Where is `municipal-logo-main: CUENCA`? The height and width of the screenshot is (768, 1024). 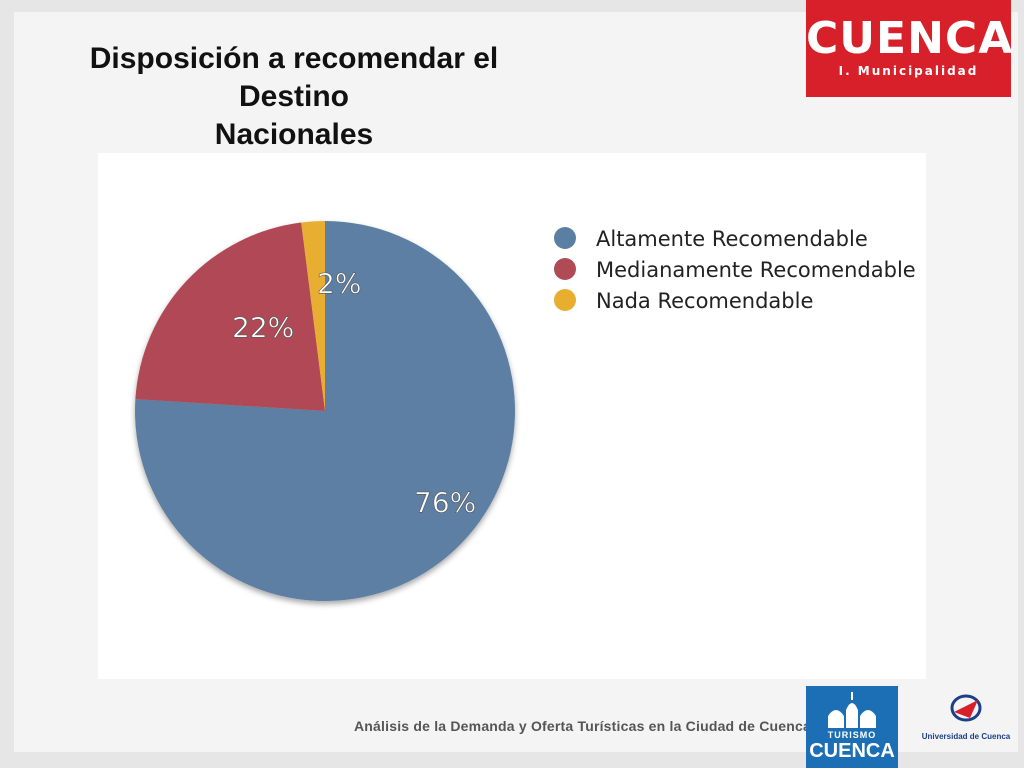 municipal-logo-main: CUENCA is located at coordinates (910, 38).